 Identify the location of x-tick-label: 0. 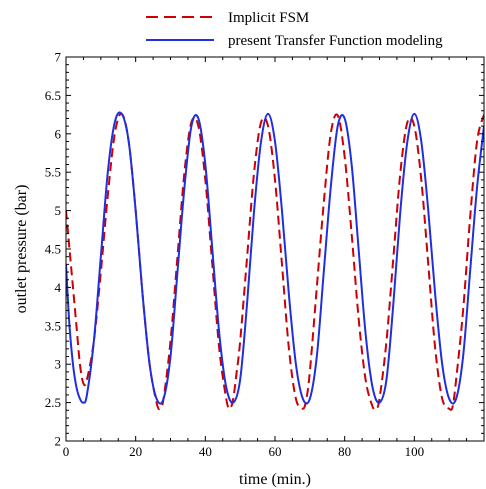
(66, 451).